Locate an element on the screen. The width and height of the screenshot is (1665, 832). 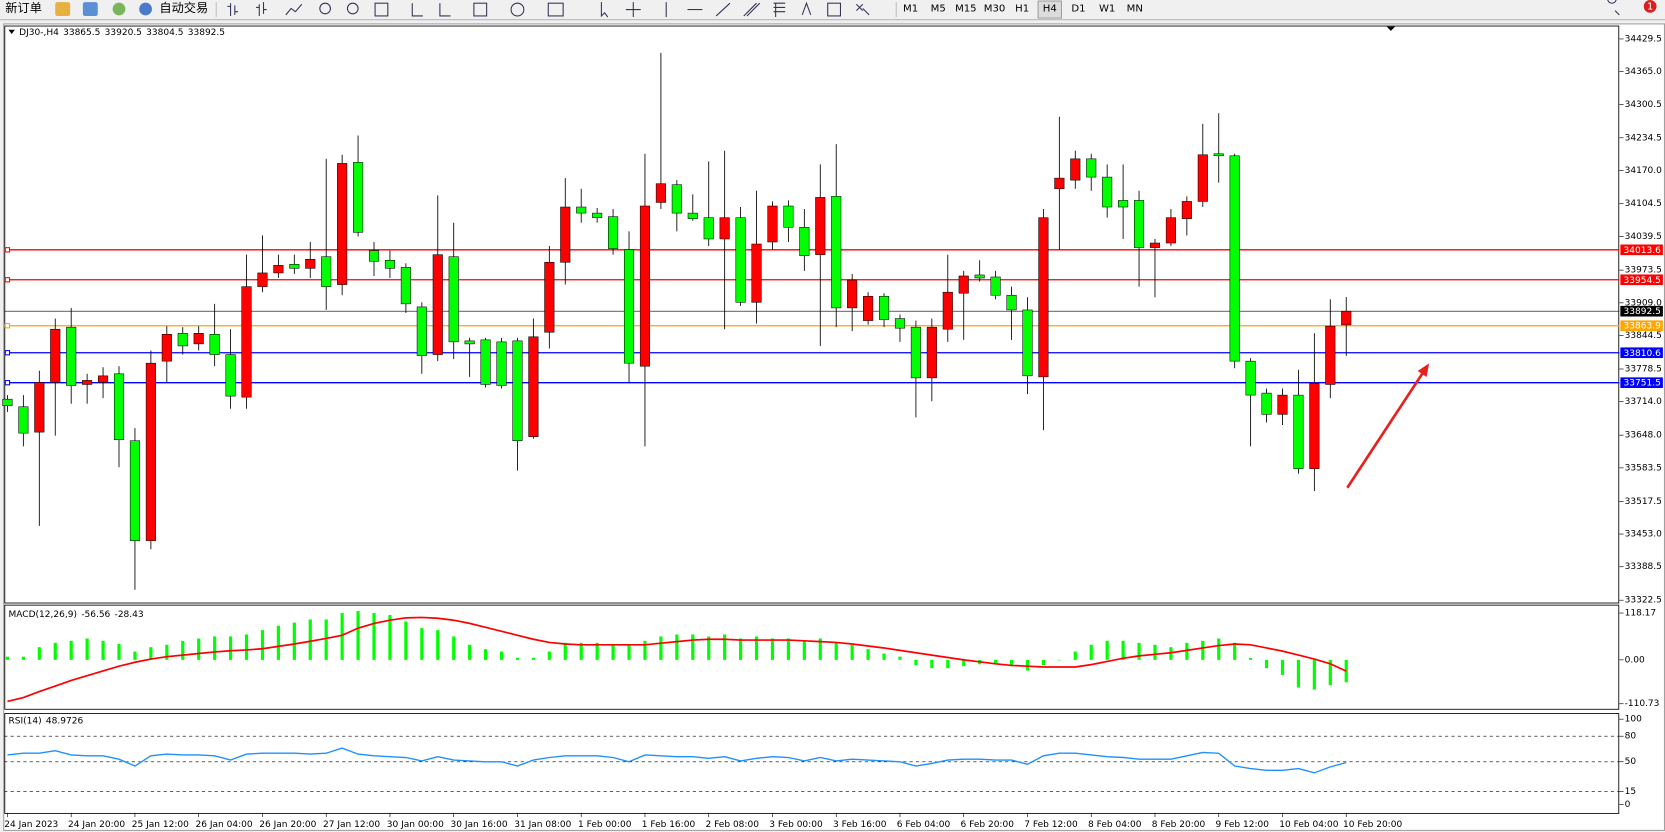
y-tick-label: 33844.5 is located at coordinates (1643, 336).